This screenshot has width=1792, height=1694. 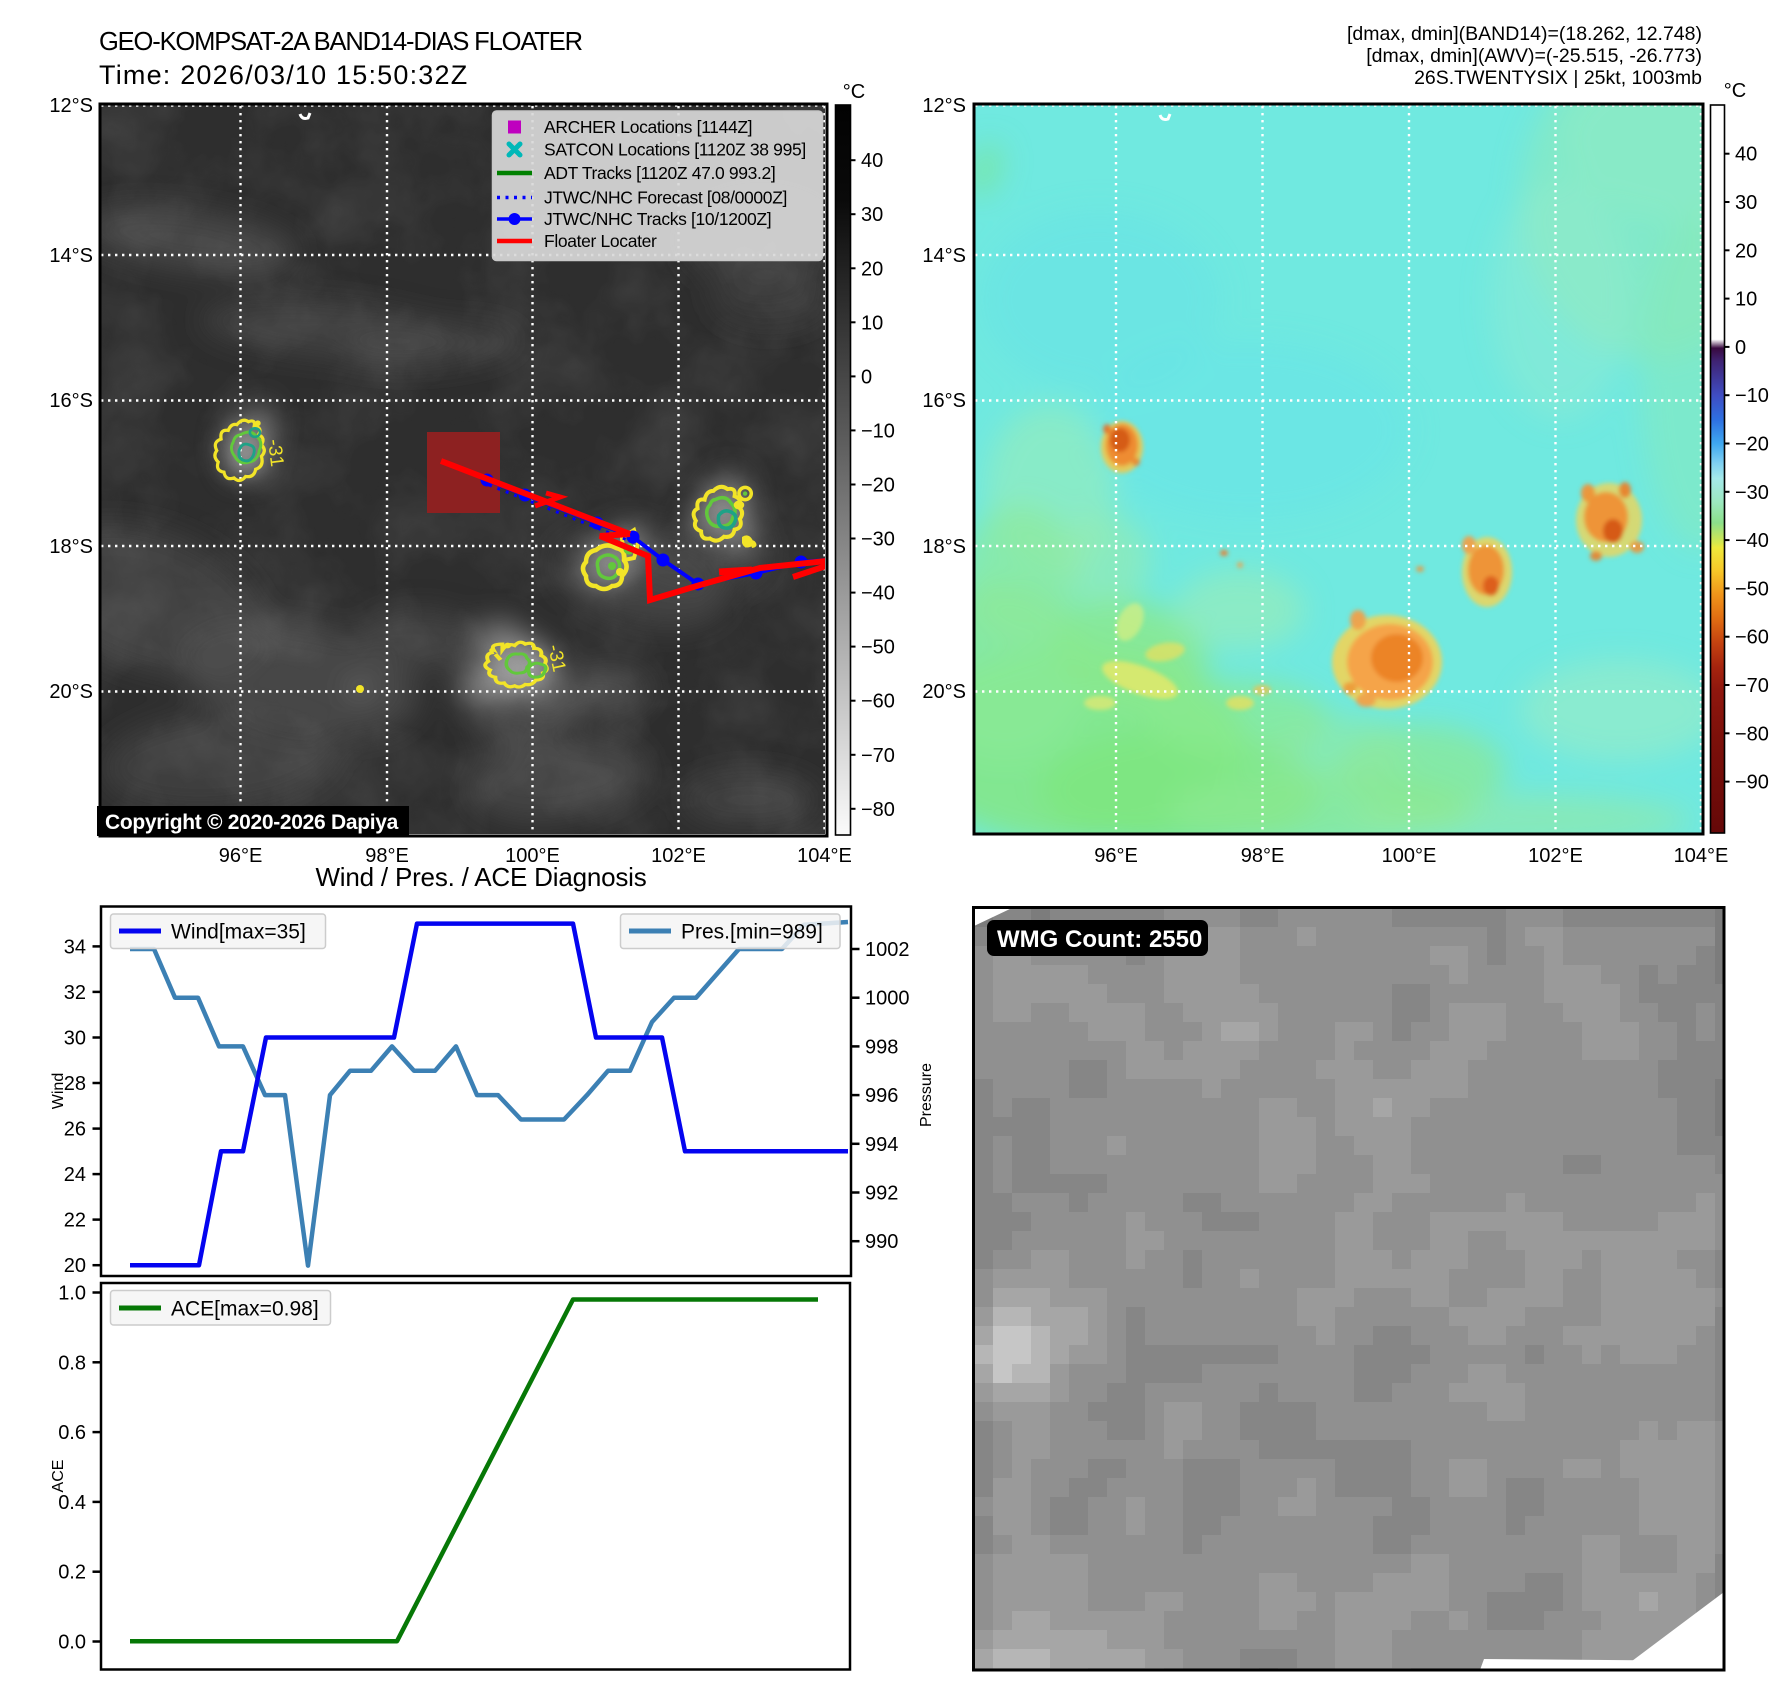 What do you see at coordinates (245, 1309) in the screenshot?
I see `svg-text: ACE[max=0.98]` at bounding box center [245, 1309].